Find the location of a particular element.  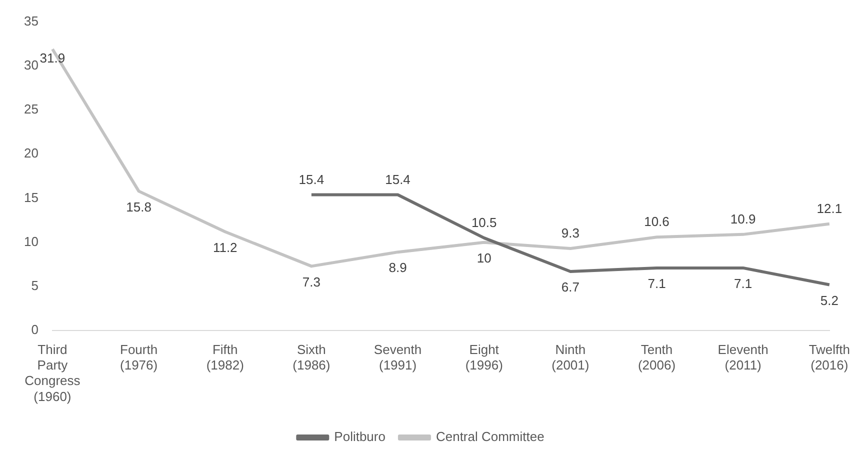

data-label: 9.3 is located at coordinates (570, 233).